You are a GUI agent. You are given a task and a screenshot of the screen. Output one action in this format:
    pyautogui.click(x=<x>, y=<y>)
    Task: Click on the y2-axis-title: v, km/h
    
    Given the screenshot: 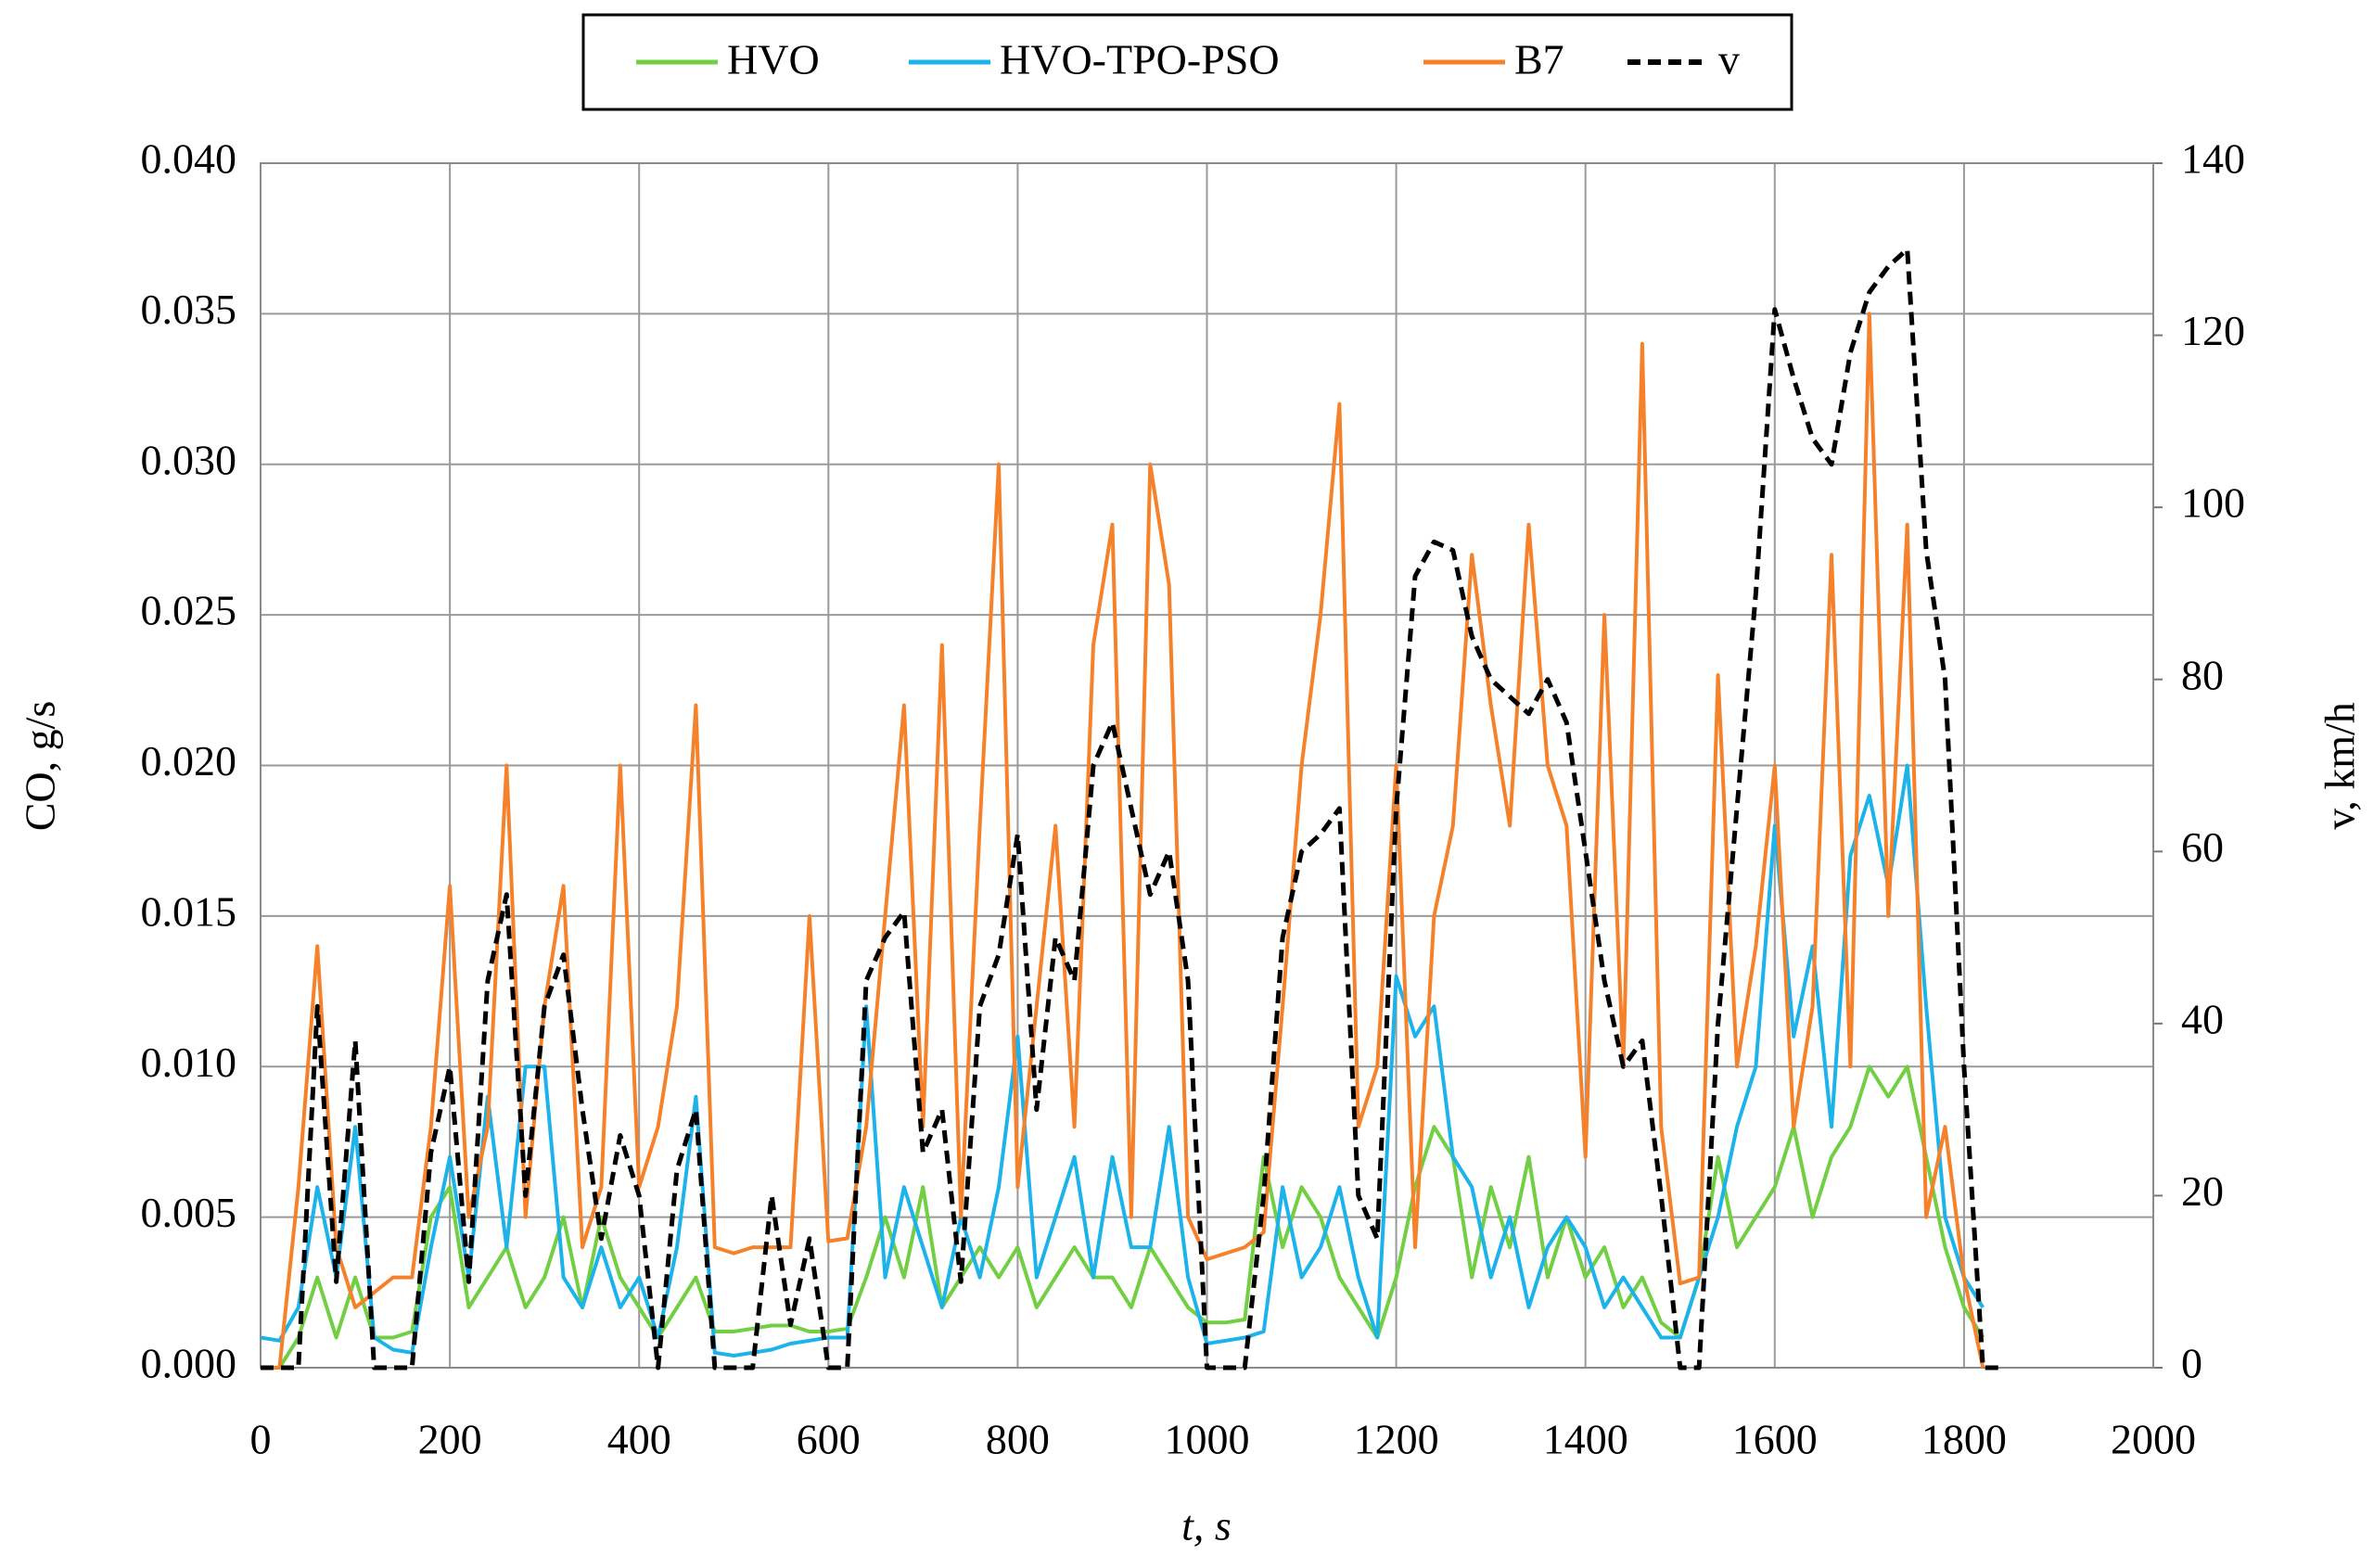 What is the action you would take?
    pyautogui.click(x=2340, y=766)
    